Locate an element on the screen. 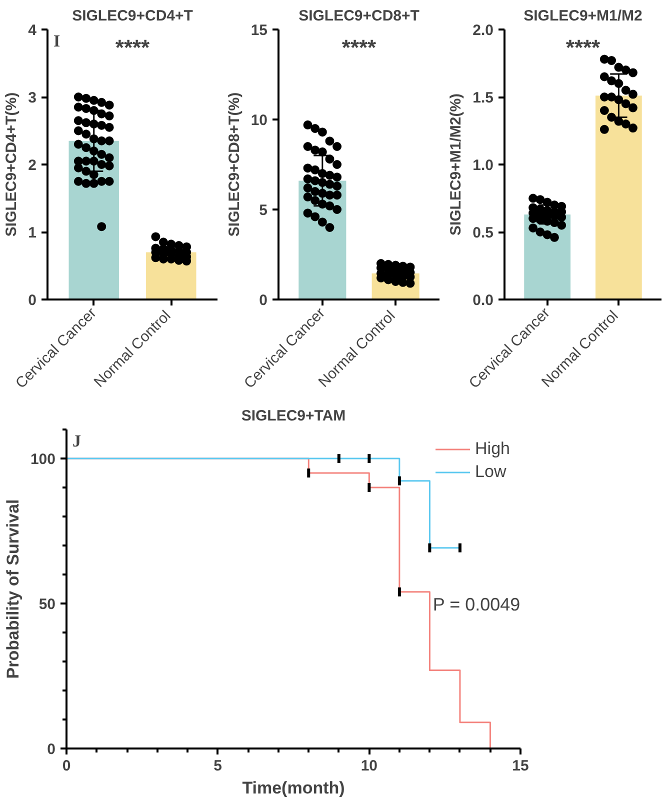  x-axis-title: Time(month) is located at coordinates (293, 788).